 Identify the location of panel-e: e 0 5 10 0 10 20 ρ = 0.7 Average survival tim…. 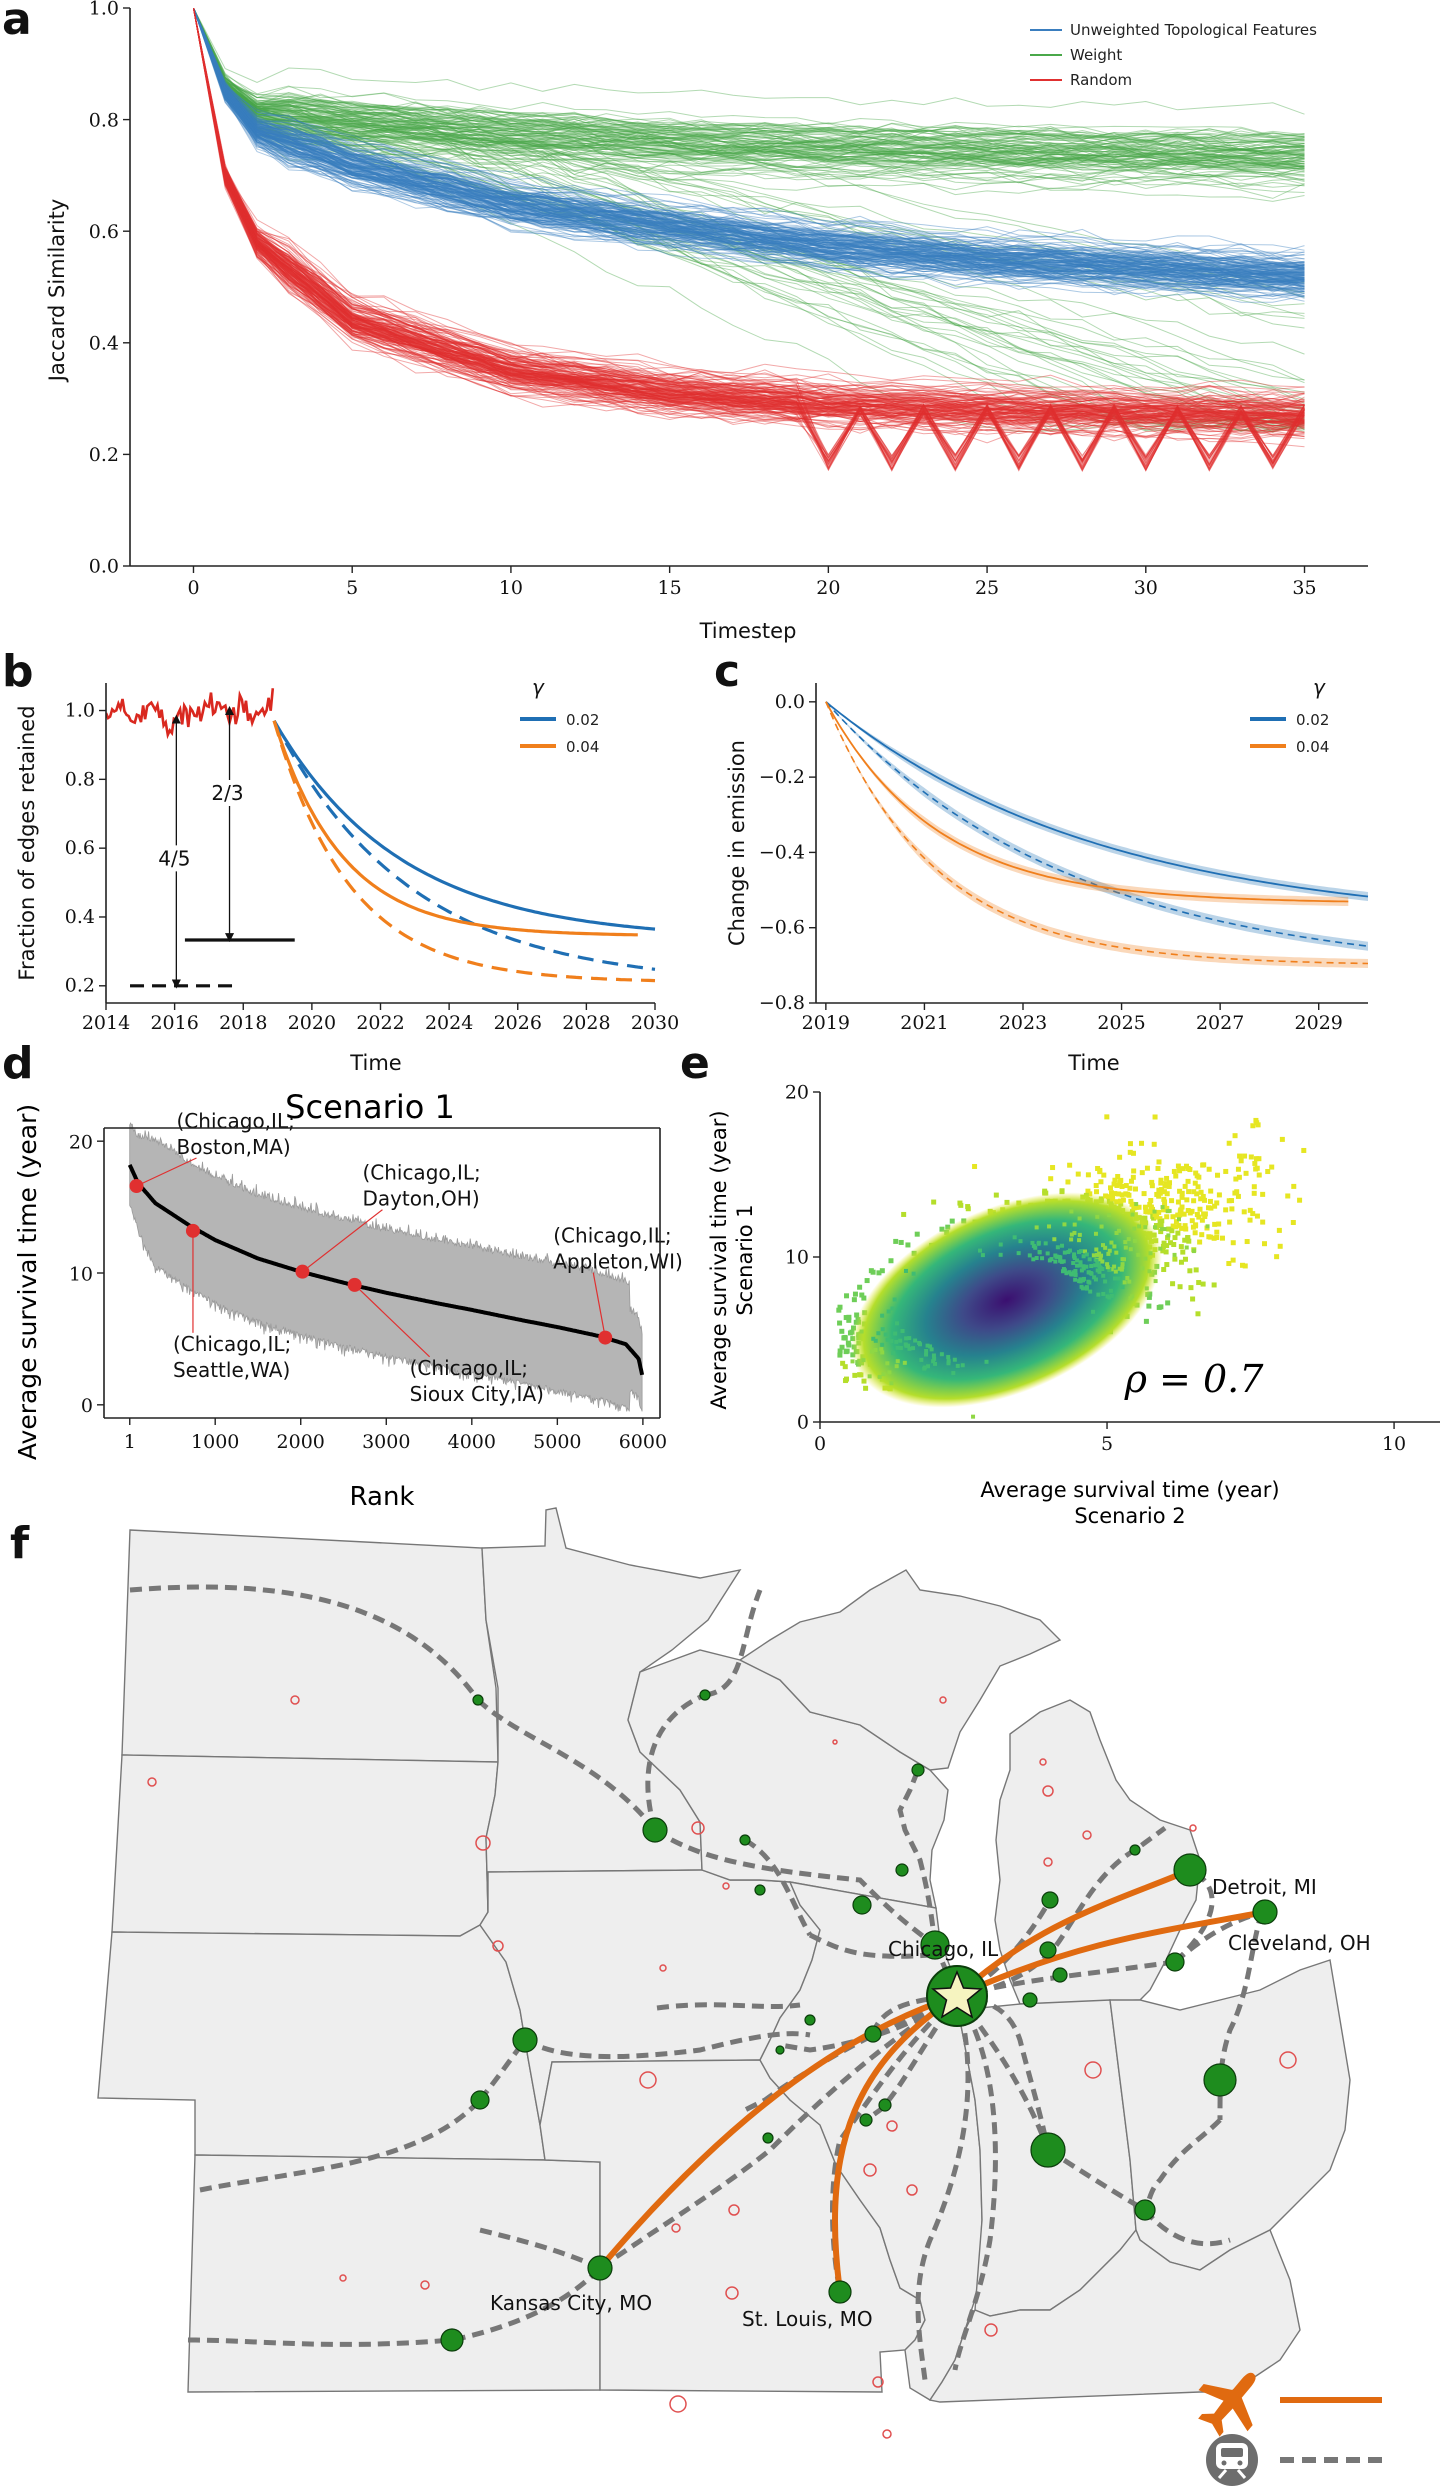
(1060, 1283).